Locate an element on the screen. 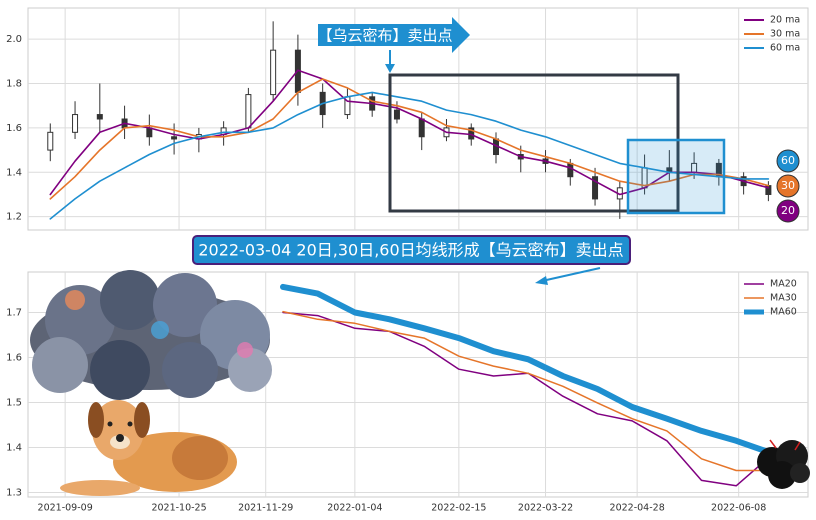 The width and height of the screenshot is (816, 520). zoom-box is located at coordinates (676, 176).